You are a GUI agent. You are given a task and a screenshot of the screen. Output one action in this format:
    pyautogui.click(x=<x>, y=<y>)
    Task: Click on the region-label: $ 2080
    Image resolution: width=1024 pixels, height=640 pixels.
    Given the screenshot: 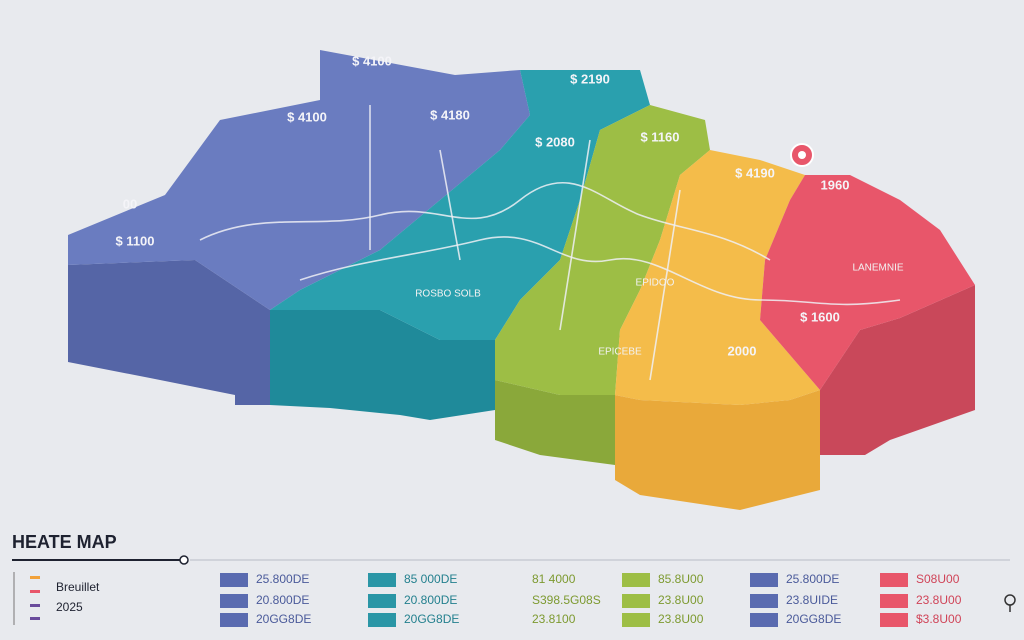 What is the action you would take?
    pyautogui.click(x=555, y=141)
    